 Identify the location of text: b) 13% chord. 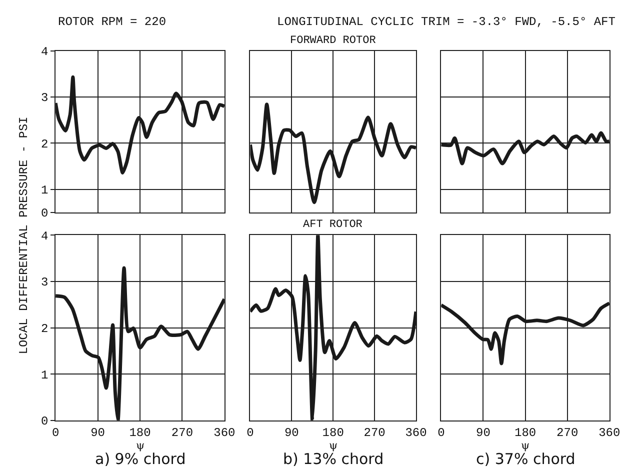
(333, 459).